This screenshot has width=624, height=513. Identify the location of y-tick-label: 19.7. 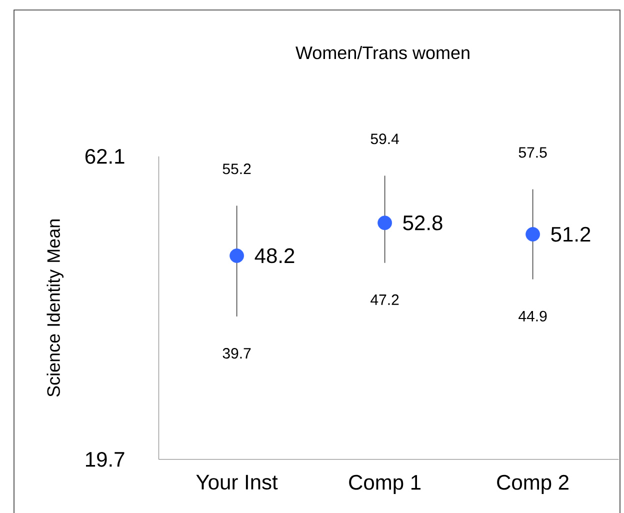
(105, 459).